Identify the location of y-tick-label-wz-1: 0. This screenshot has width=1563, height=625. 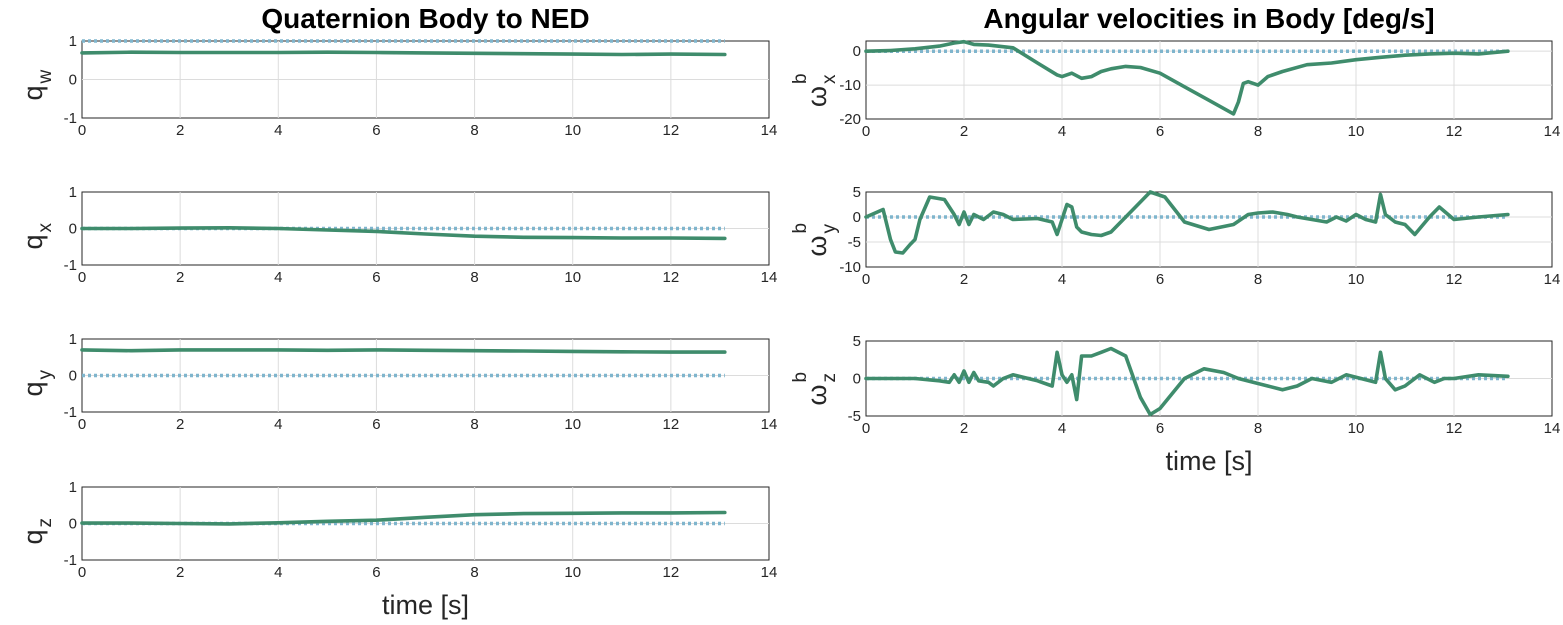
(857, 379).